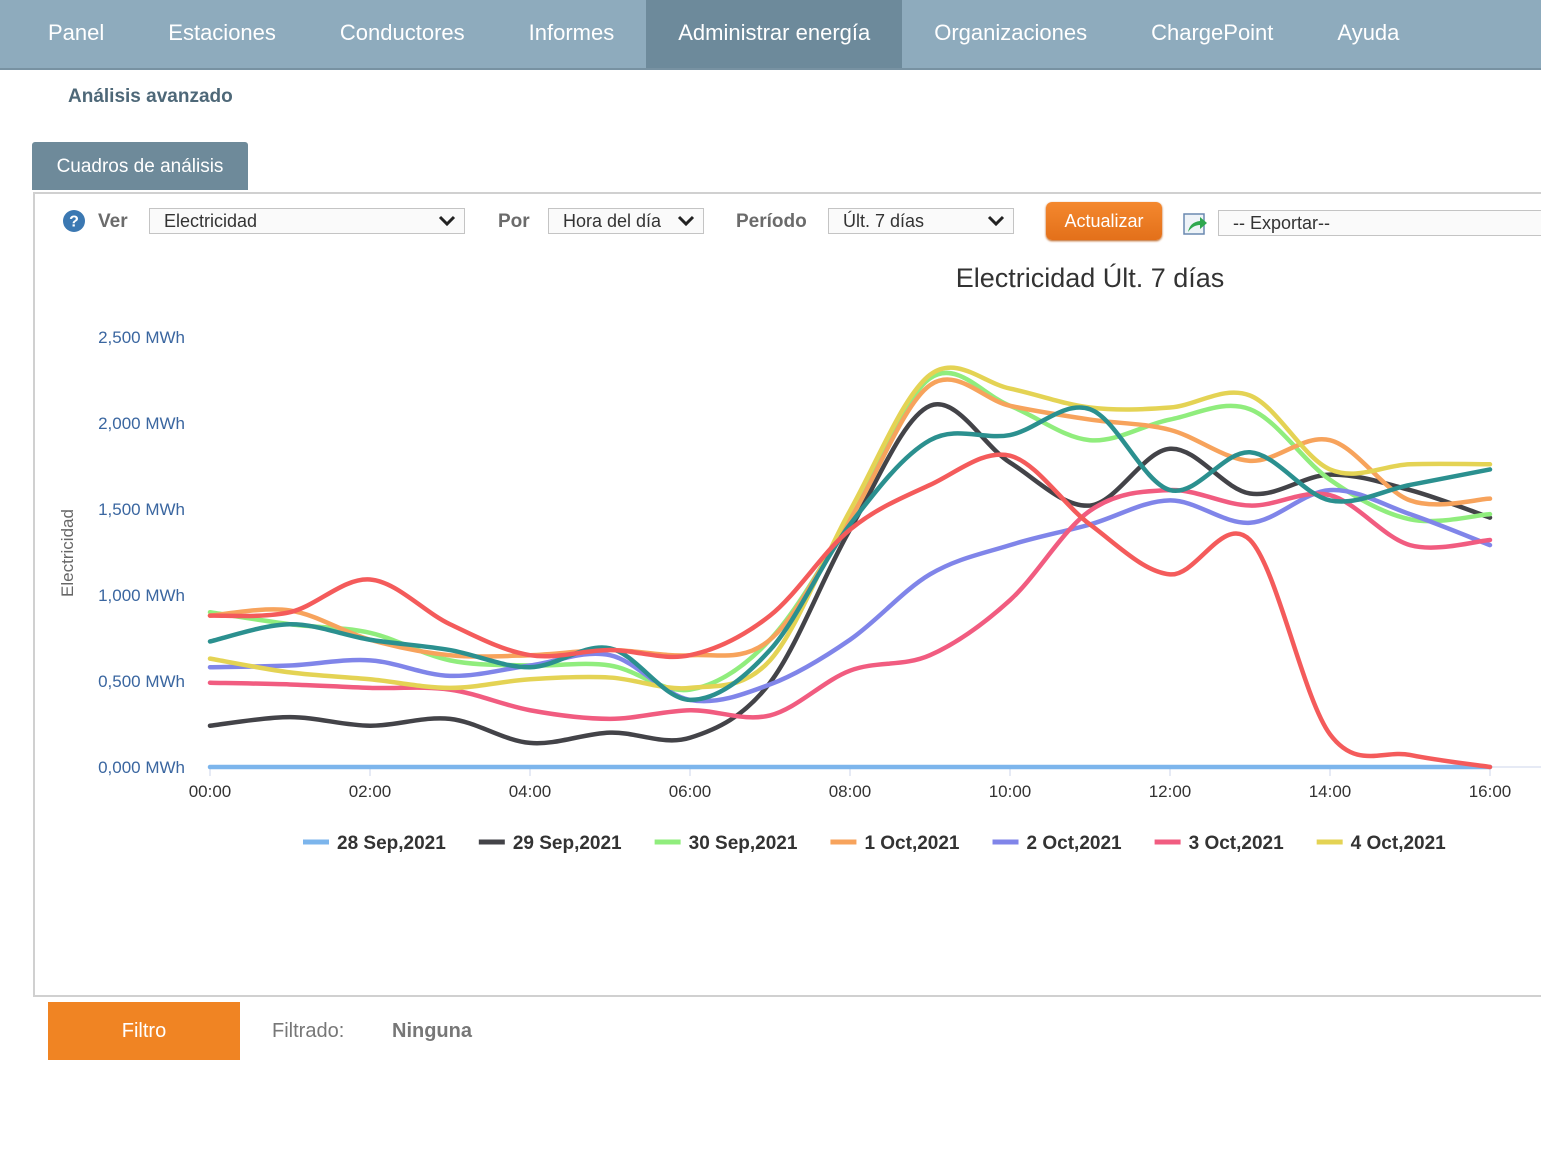  Describe the element at coordinates (141, 767) in the screenshot. I see `y-tick-label: 0,000 MWh` at that location.